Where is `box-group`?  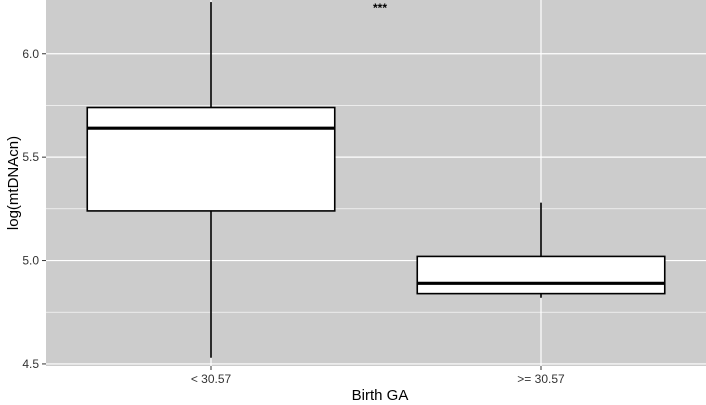
box-group is located at coordinates (541, 250).